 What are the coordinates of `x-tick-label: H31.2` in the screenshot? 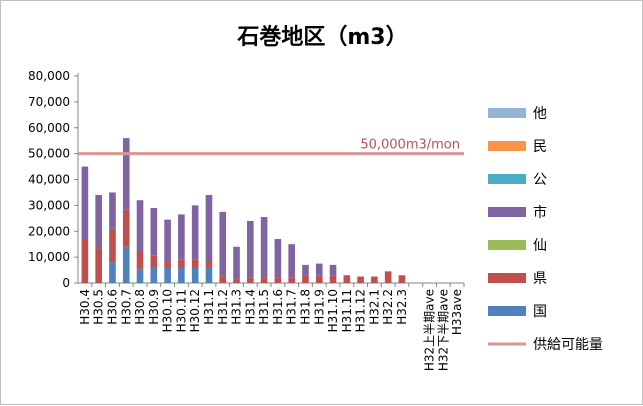 It's located at (223, 307).